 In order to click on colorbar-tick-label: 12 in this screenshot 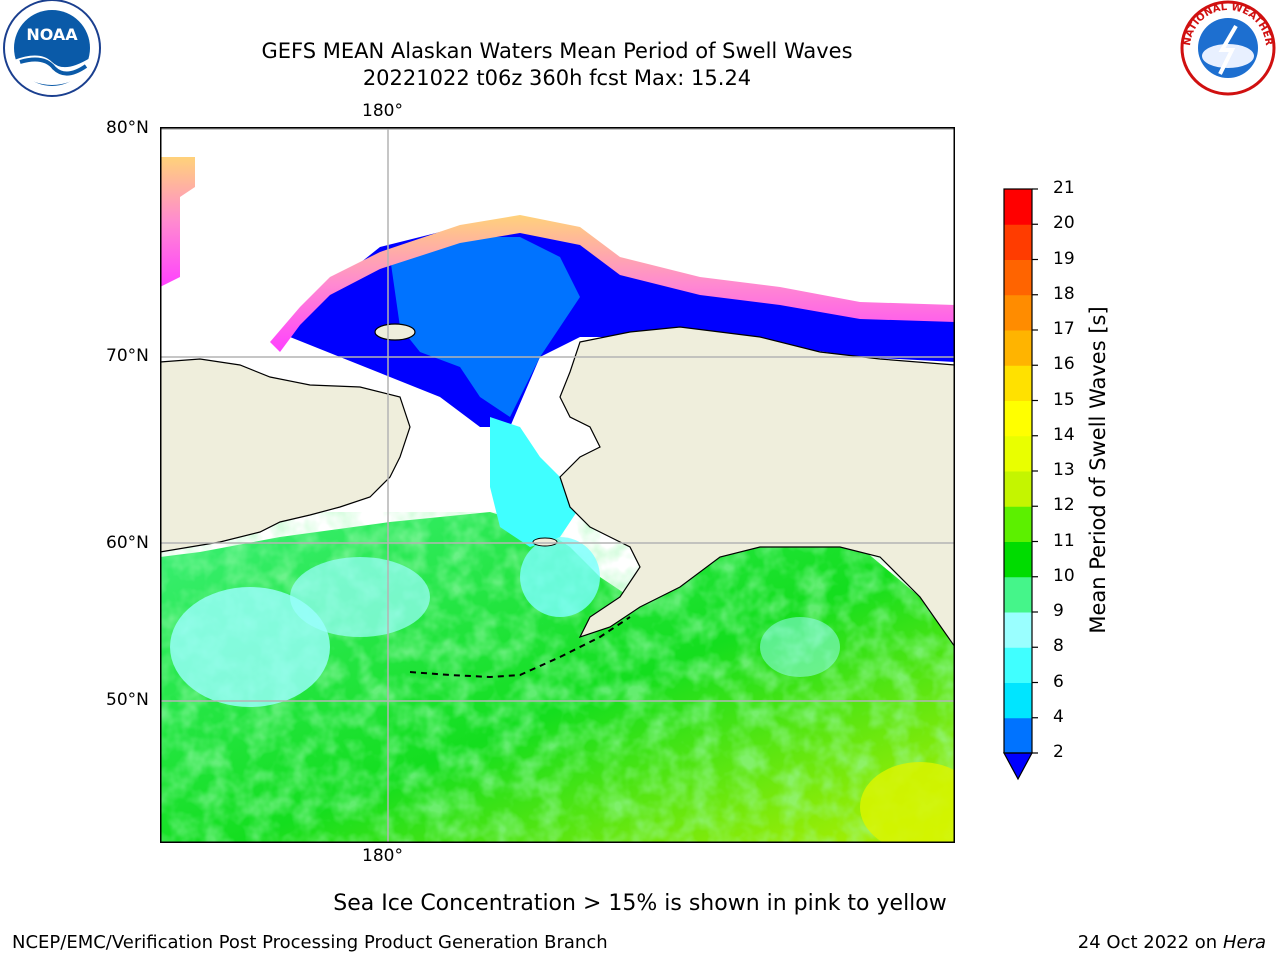, I will do `click(1064, 505)`.